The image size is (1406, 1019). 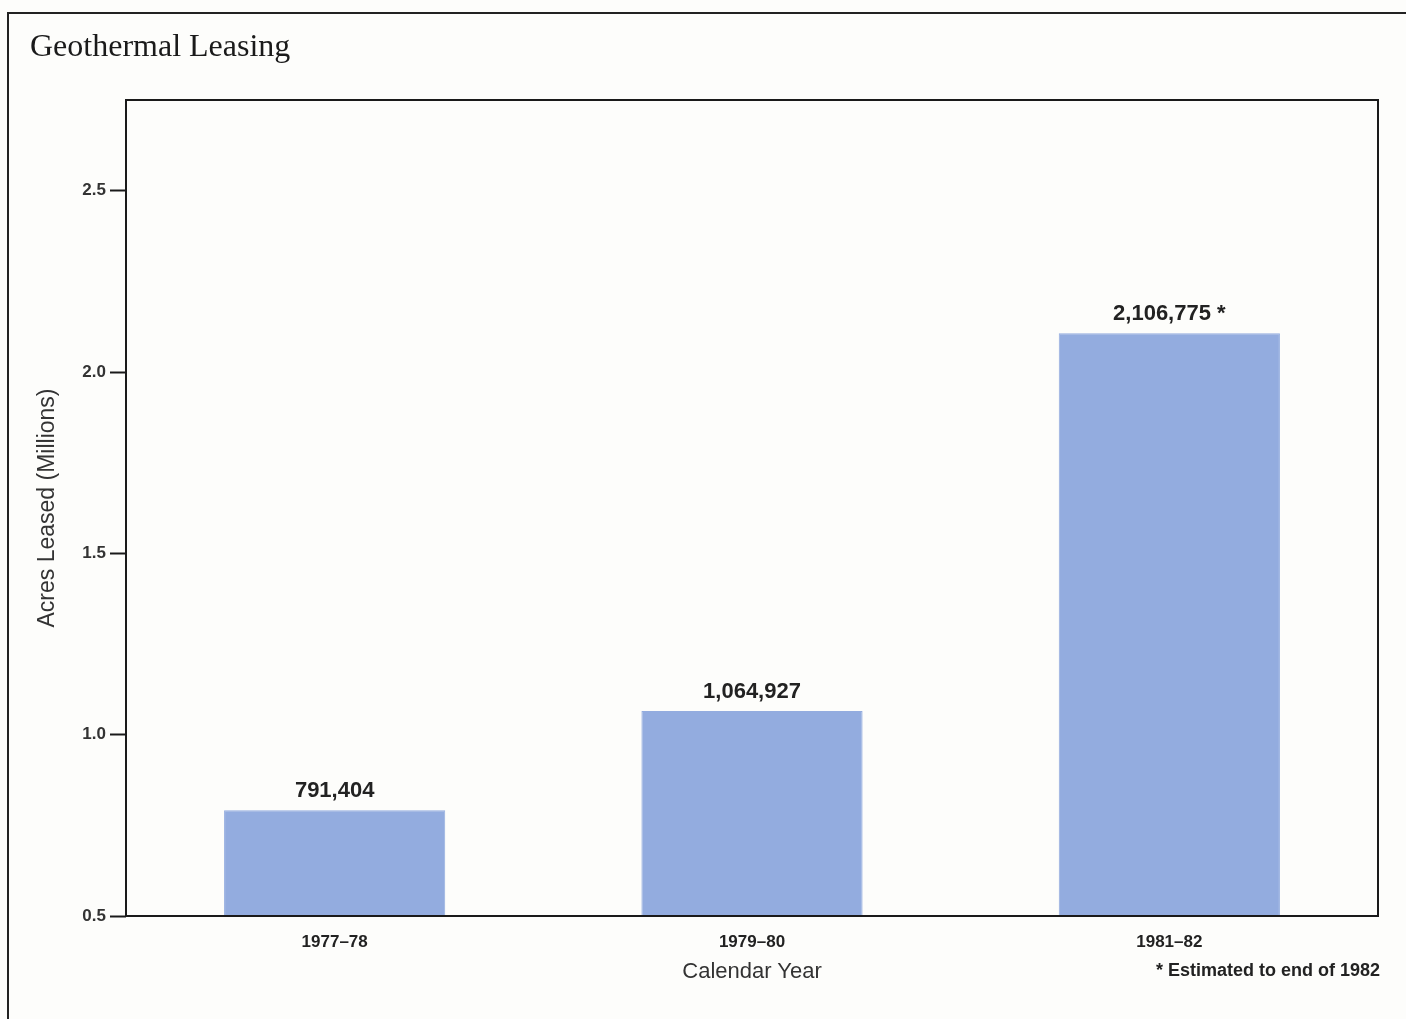 I want to click on x-tick-label: 1979–80, so click(x=752, y=941).